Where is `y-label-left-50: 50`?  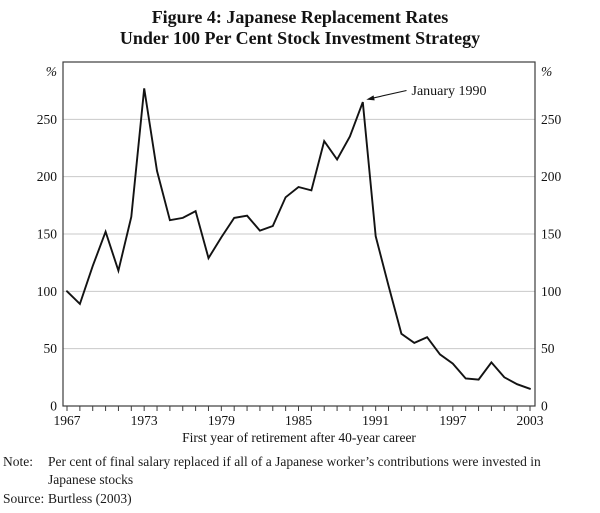
y-label-left-50: 50 is located at coordinates (51, 348).